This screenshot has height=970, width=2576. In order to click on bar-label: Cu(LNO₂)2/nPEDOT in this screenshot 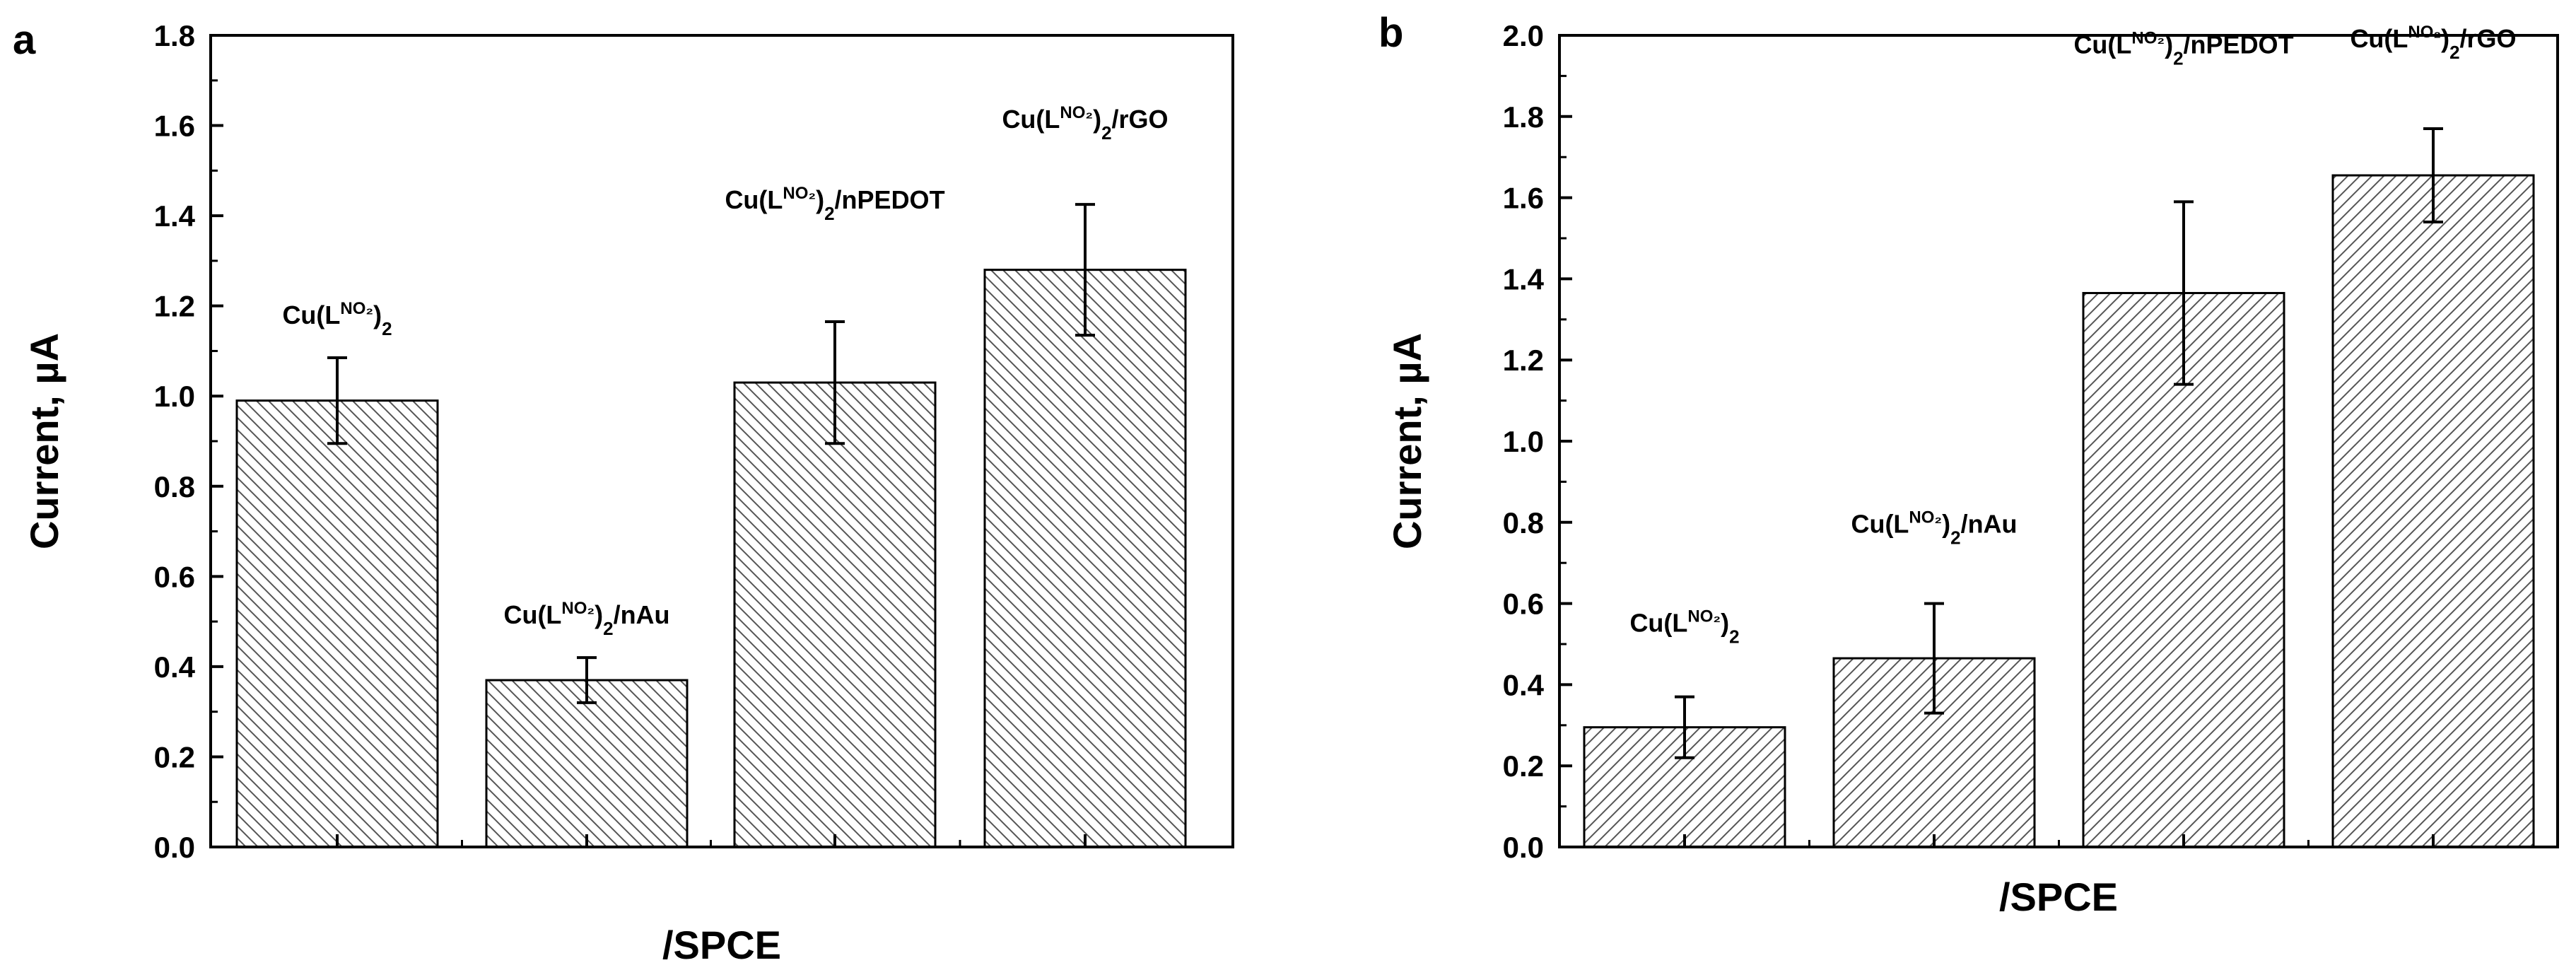, I will do `click(834, 204)`.